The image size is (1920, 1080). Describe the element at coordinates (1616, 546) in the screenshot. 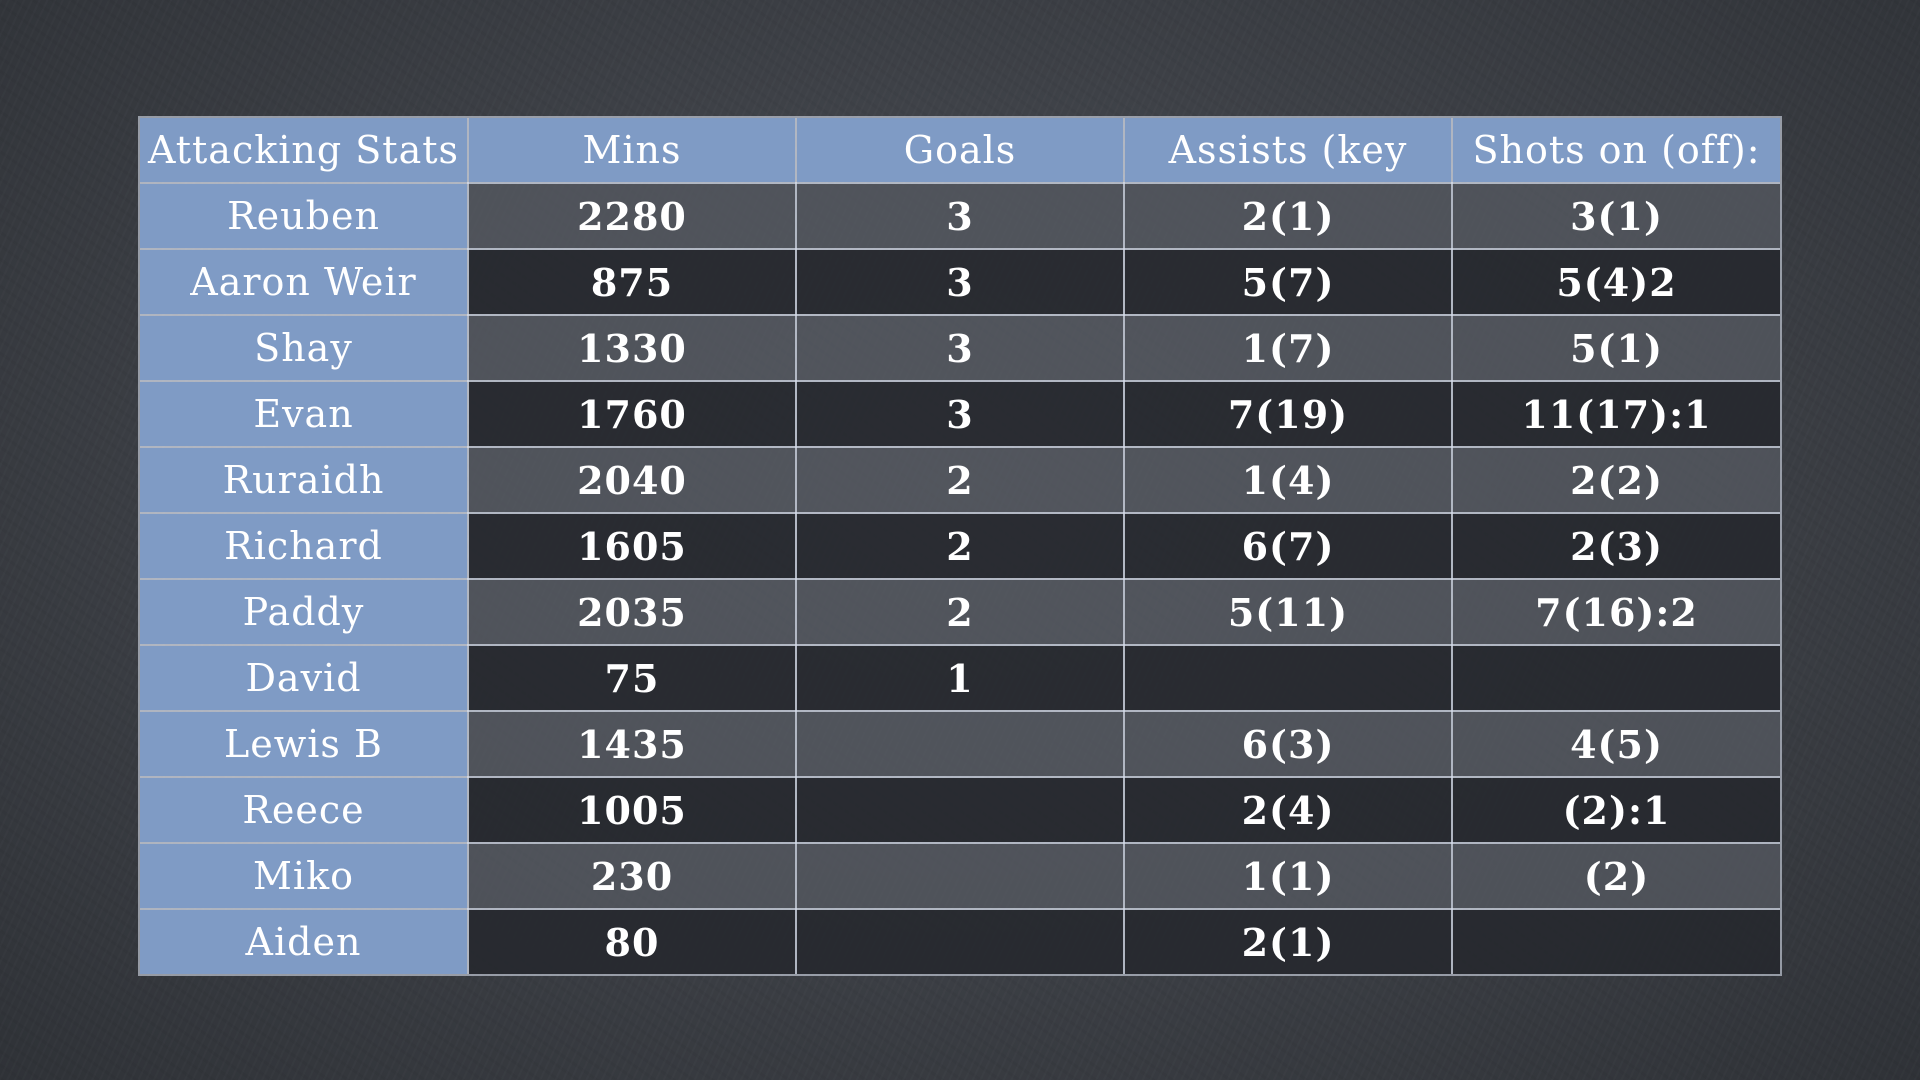

I see `shots-cell: 2(3)` at that location.